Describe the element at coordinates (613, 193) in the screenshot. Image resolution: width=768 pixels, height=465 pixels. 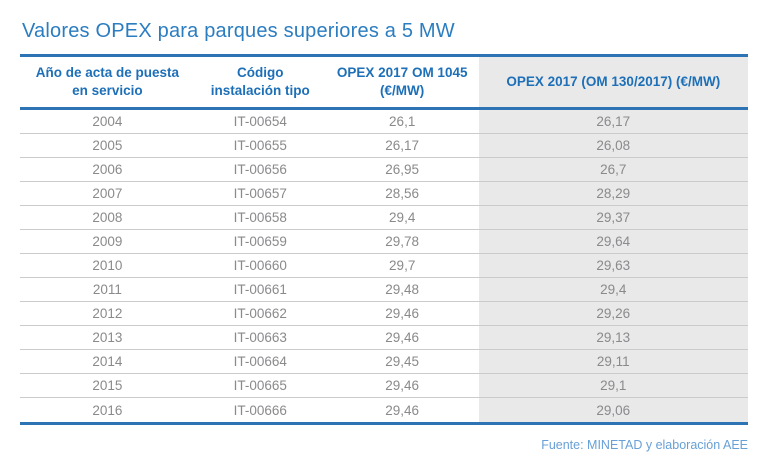
I see `opex-om130-cell: 28,29` at that location.